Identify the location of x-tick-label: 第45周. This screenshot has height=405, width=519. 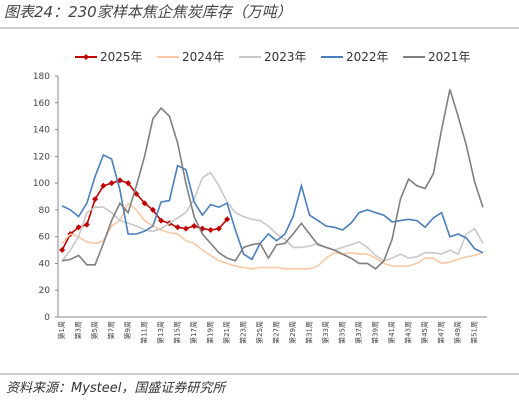
(424, 332).